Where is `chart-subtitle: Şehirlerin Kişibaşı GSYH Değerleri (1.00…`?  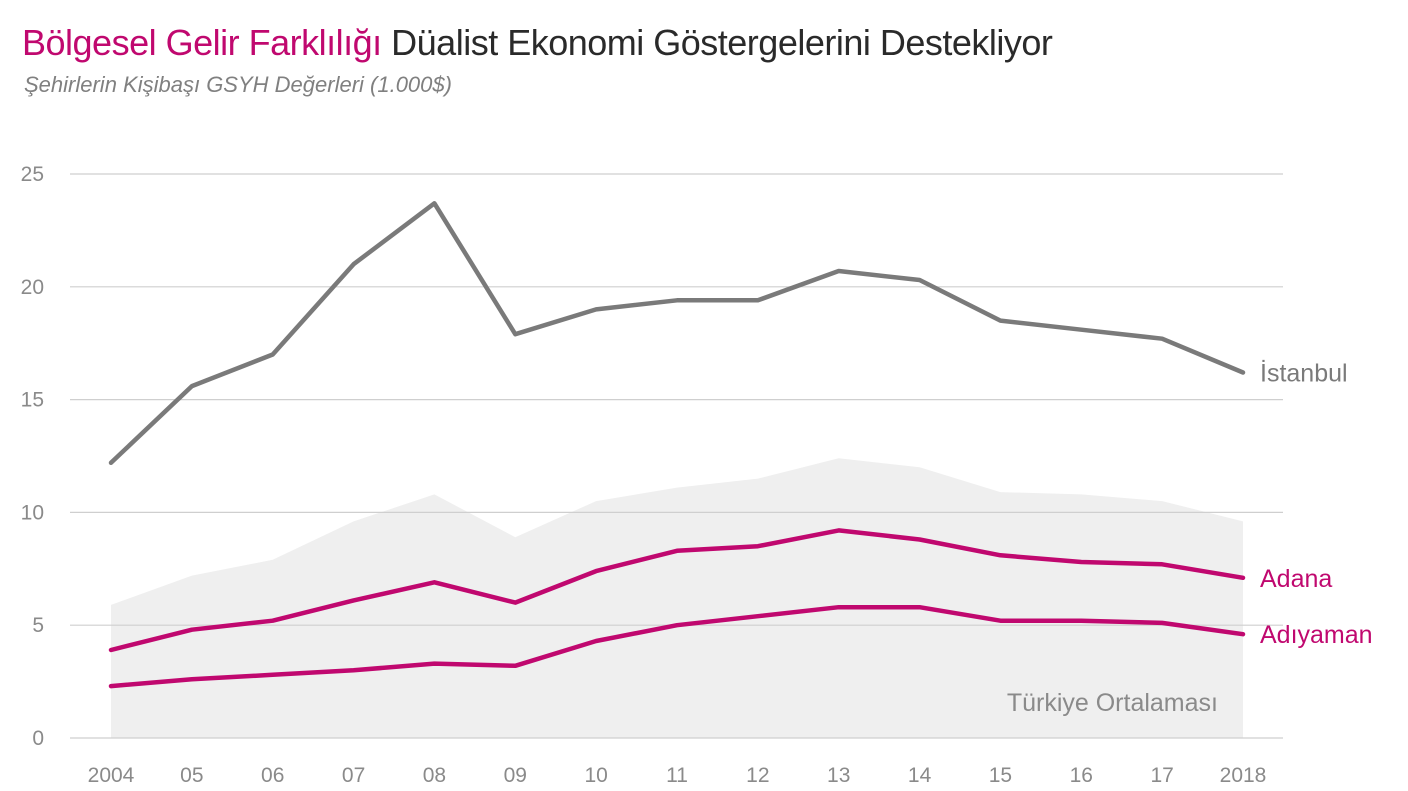 chart-subtitle: Şehirlerin Kişibaşı GSYH Değerleri (1.00… is located at coordinates (238, 84).